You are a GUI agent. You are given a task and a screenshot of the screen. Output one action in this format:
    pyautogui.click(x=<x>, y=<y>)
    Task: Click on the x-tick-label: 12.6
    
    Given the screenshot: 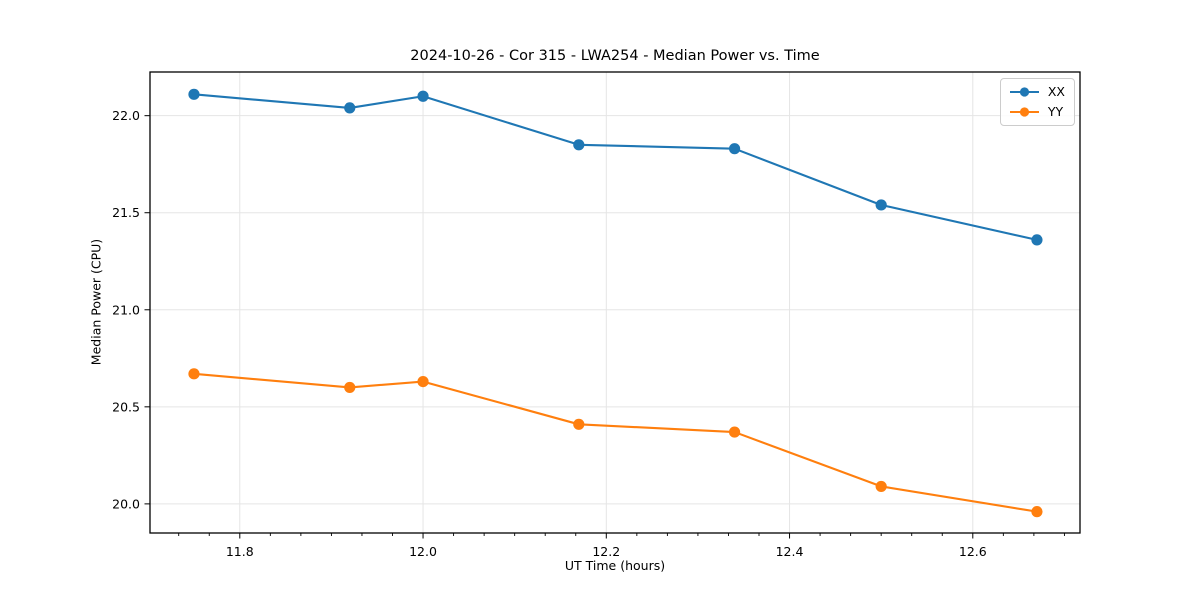 What is the action you would take?
    pyautogui.click(x=973, y=551)
    